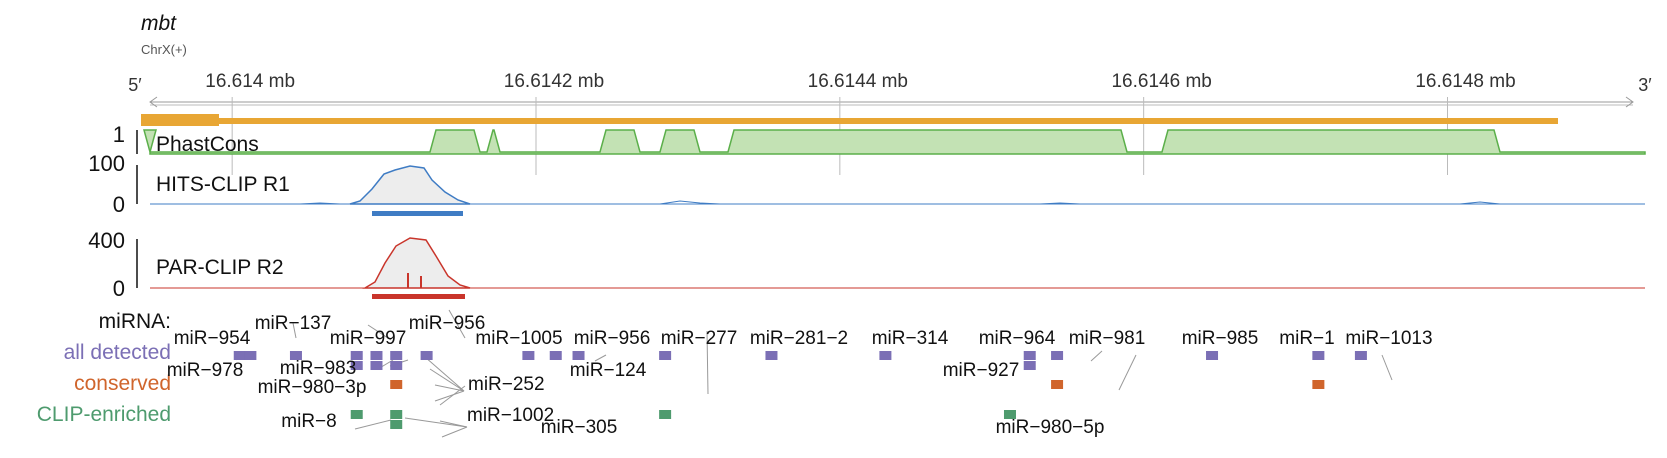 This screenshot has height=458, width=1667. I want to click on par-zero-label: 0, so click(119, 288).